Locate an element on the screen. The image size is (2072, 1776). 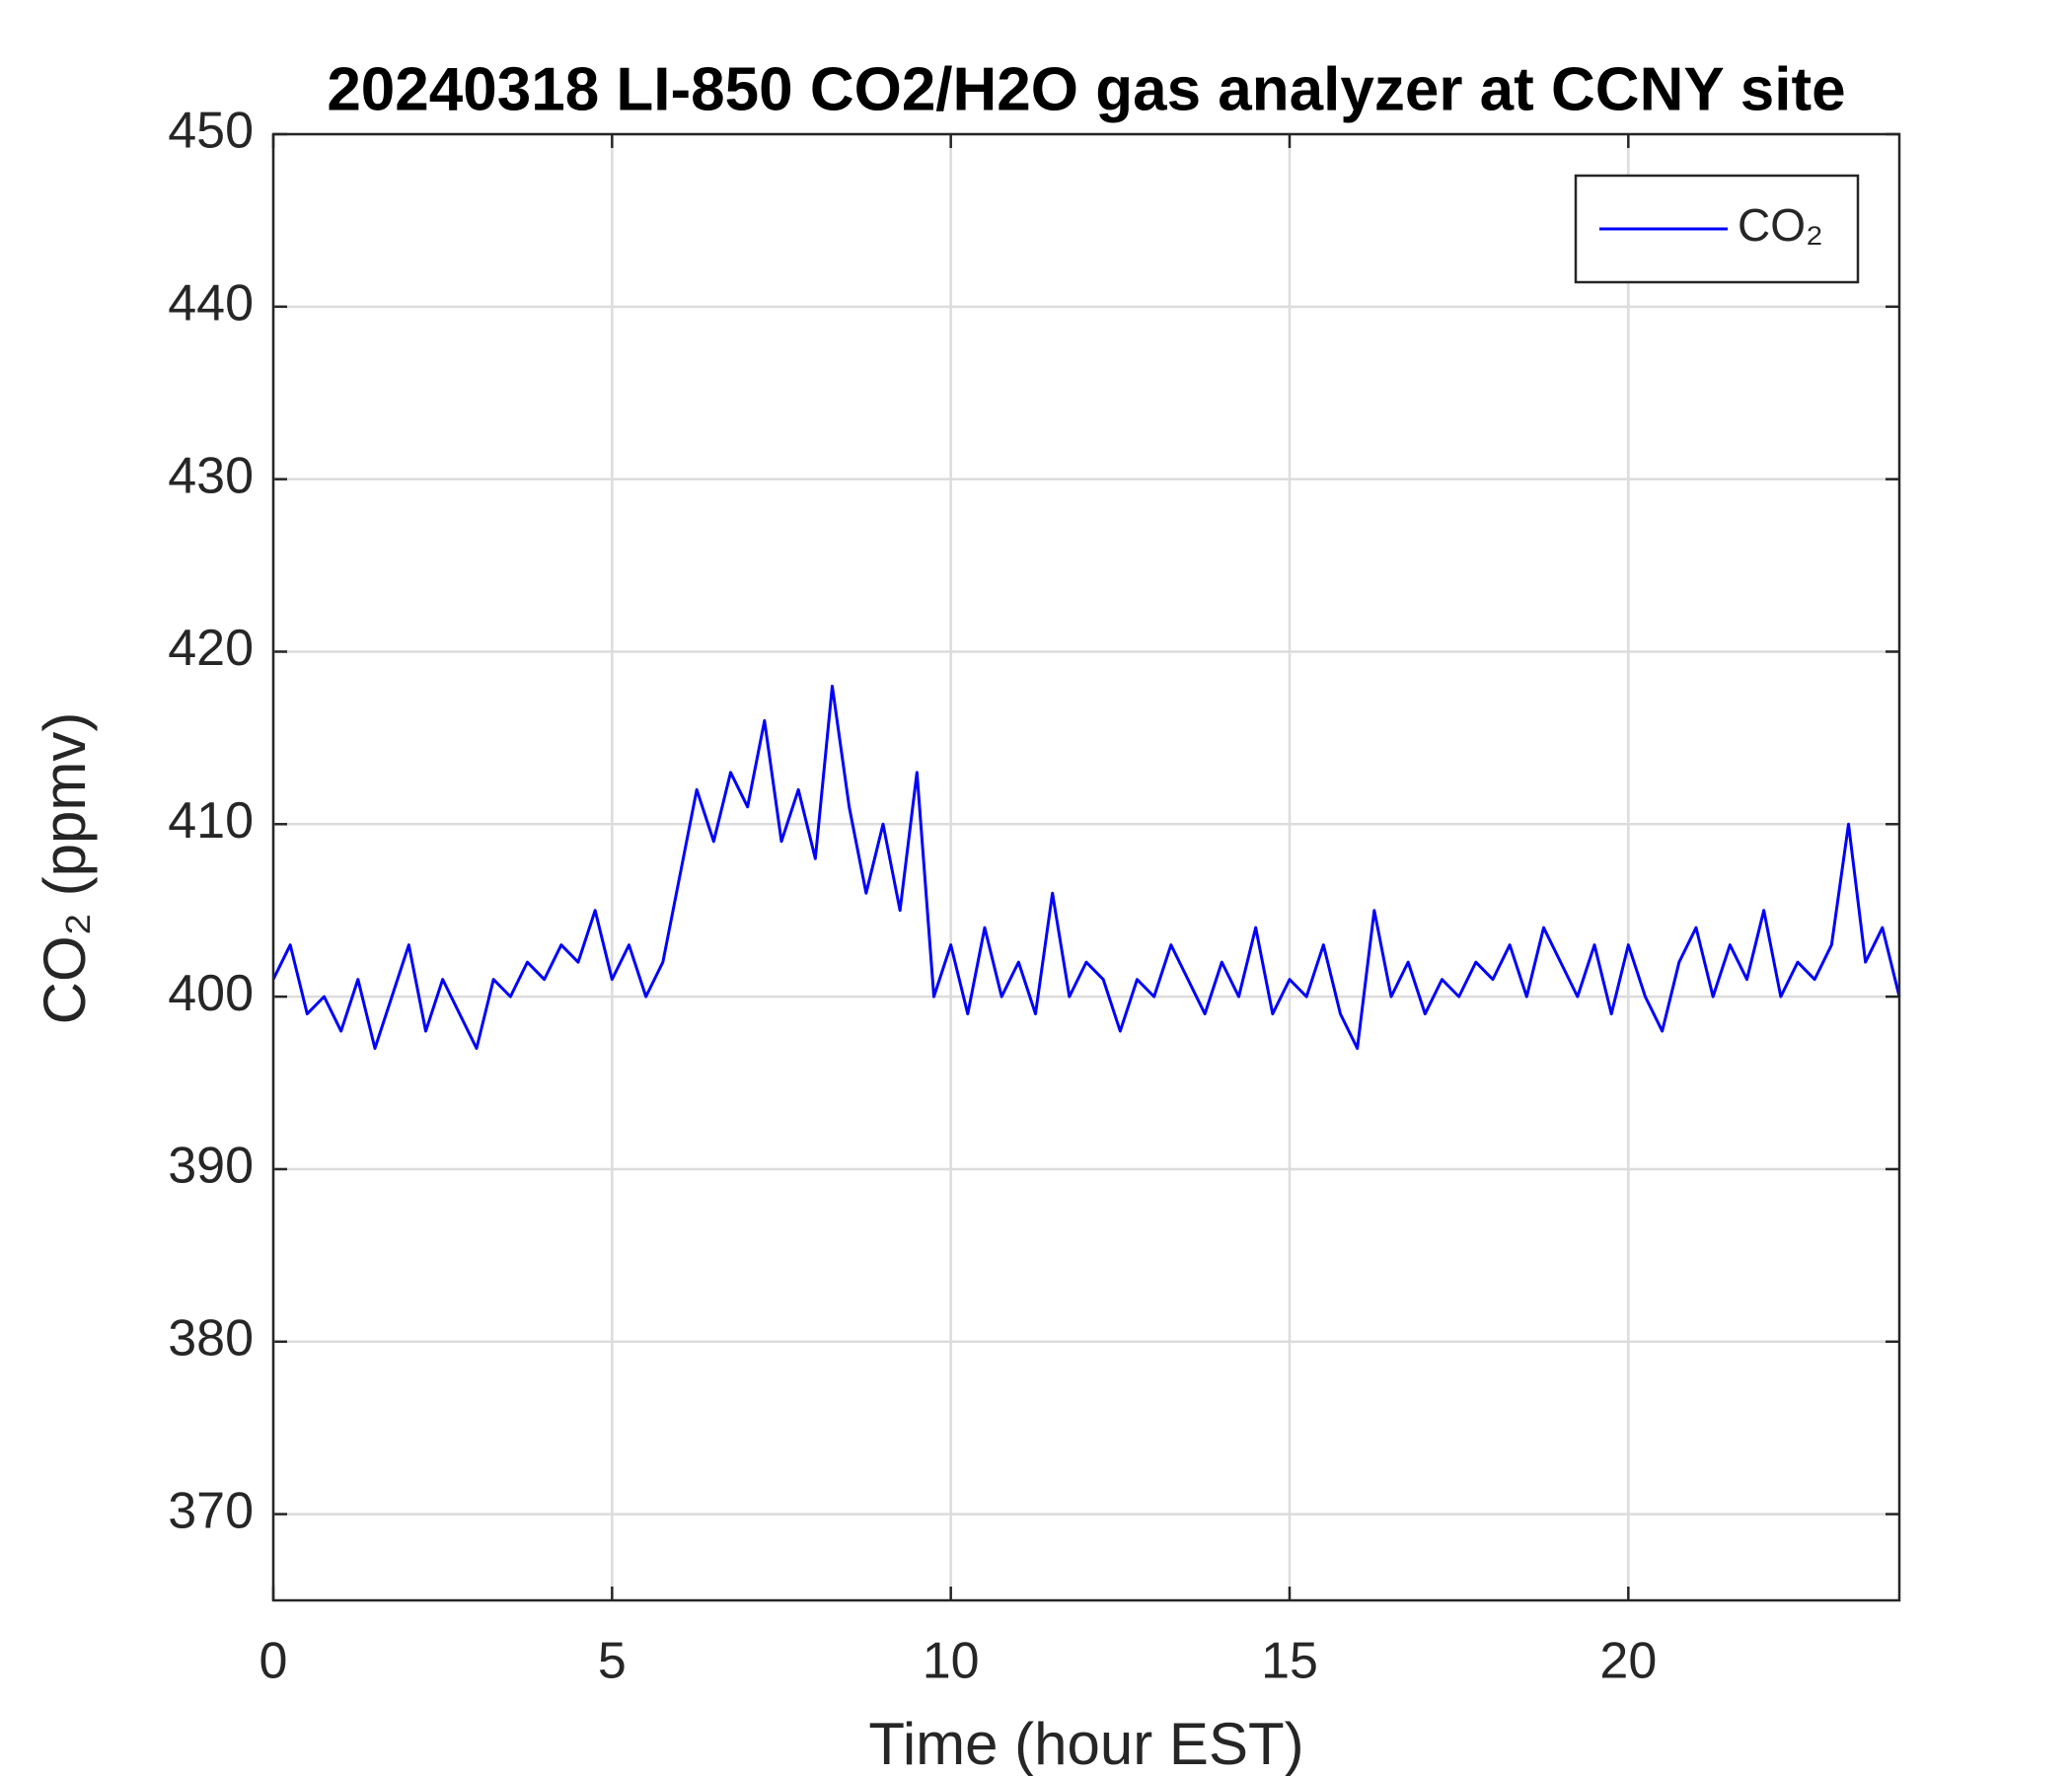
y-tick-label: 440 is located at coordinates (211, 304).